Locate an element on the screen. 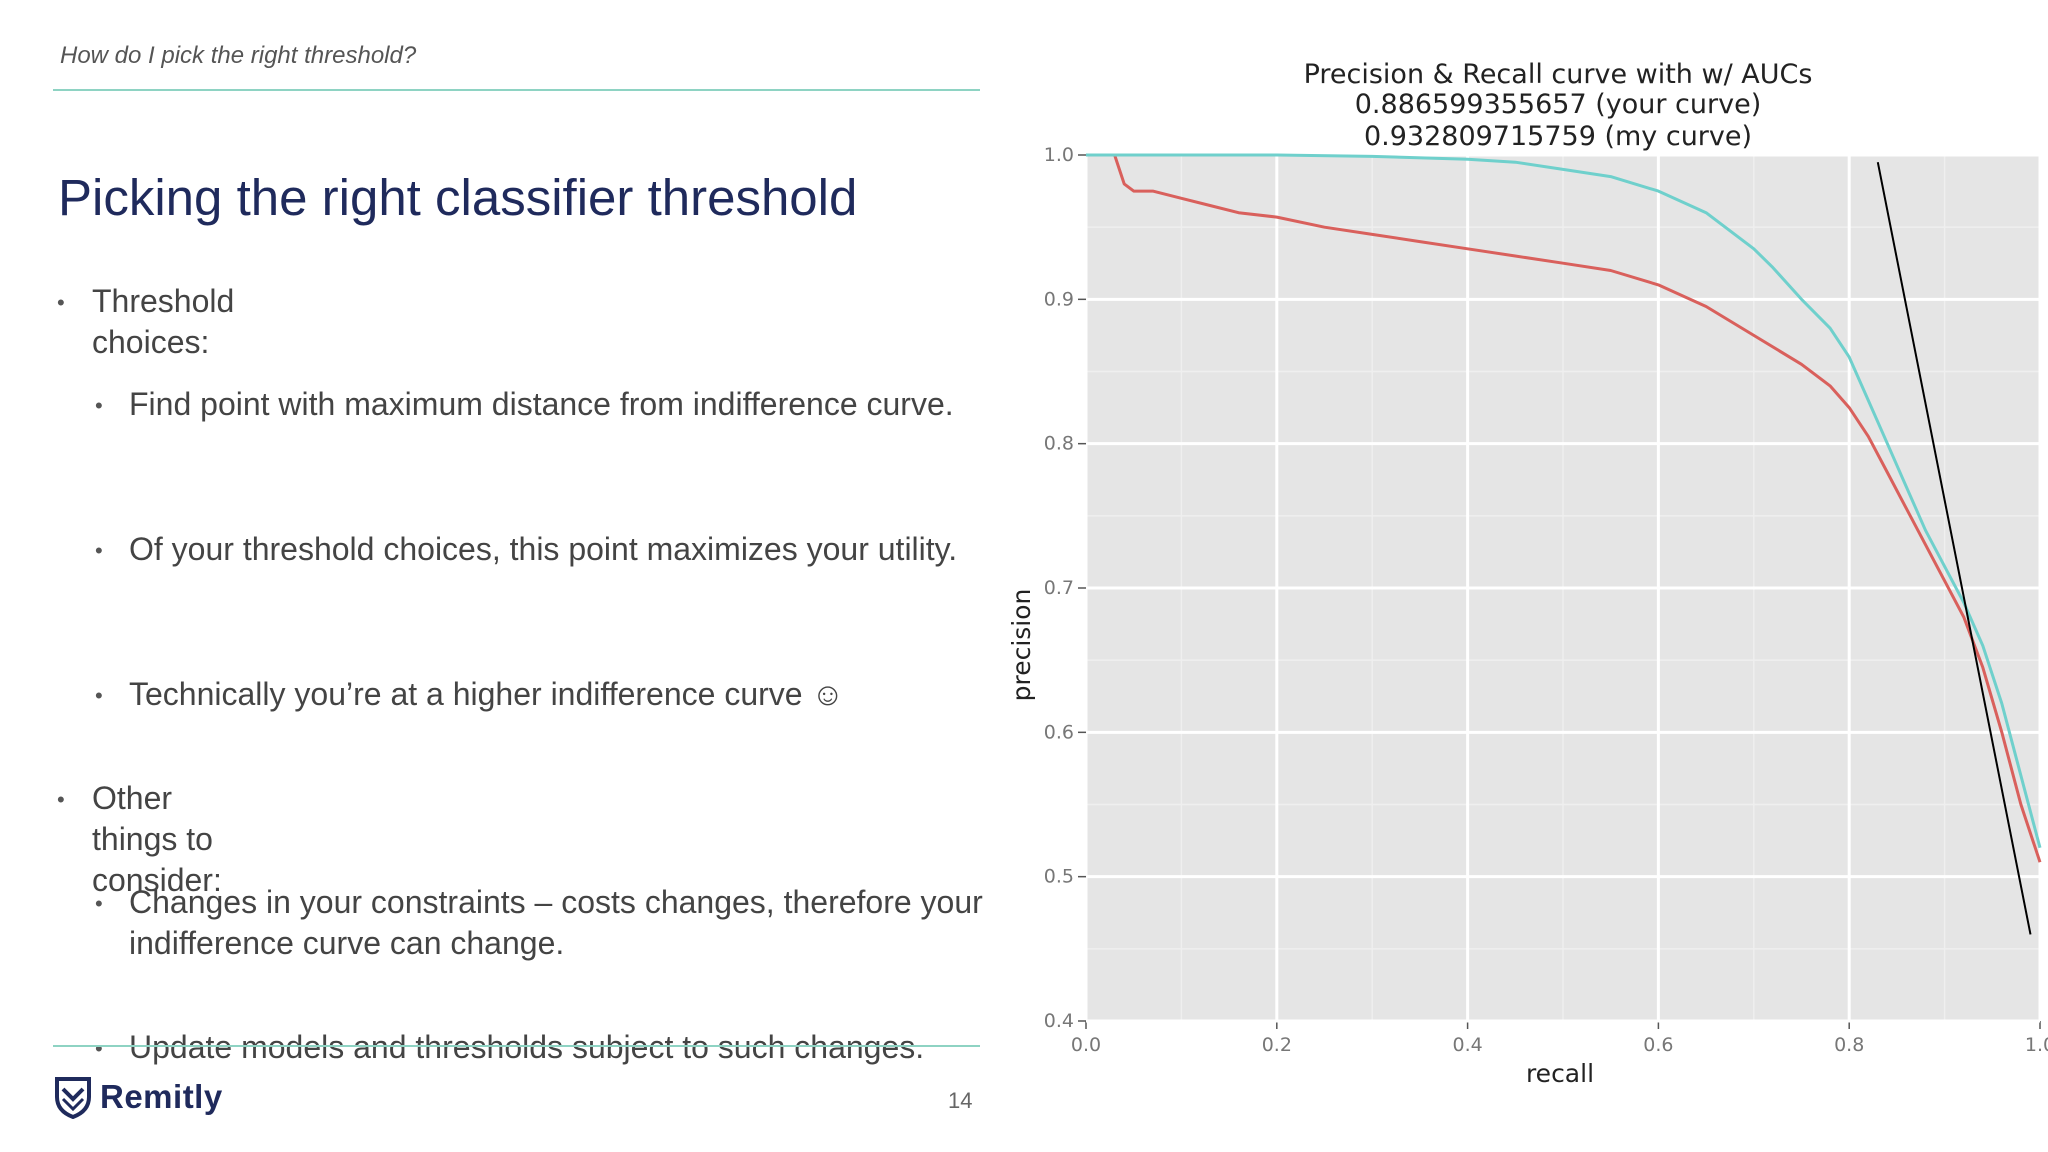 This screenshot has height=1152, width=2048. page-number: 14 is located at coordinates (960, 1100).